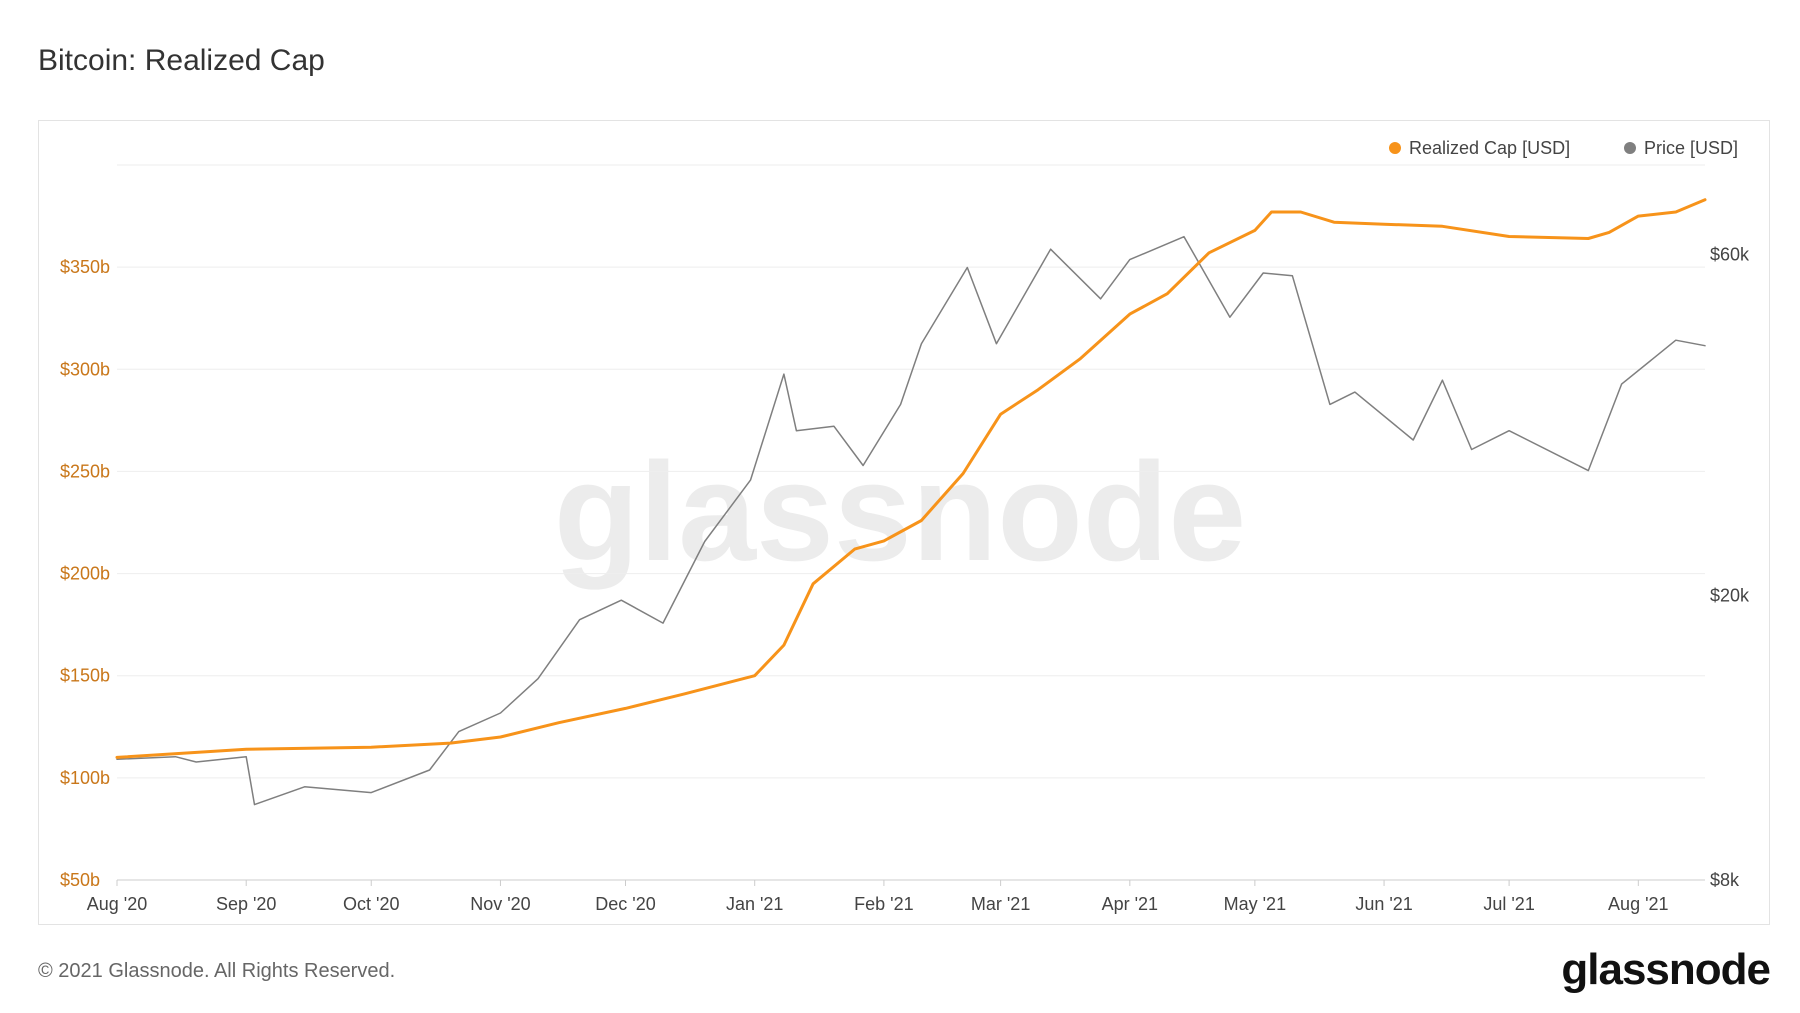 The height and width of the screenshot is (1013, 1800). What do you see at coordinates (754, 904) in the screenshot?
I see `x-tick-label: Jan '21` at bounding box center [754, 904].